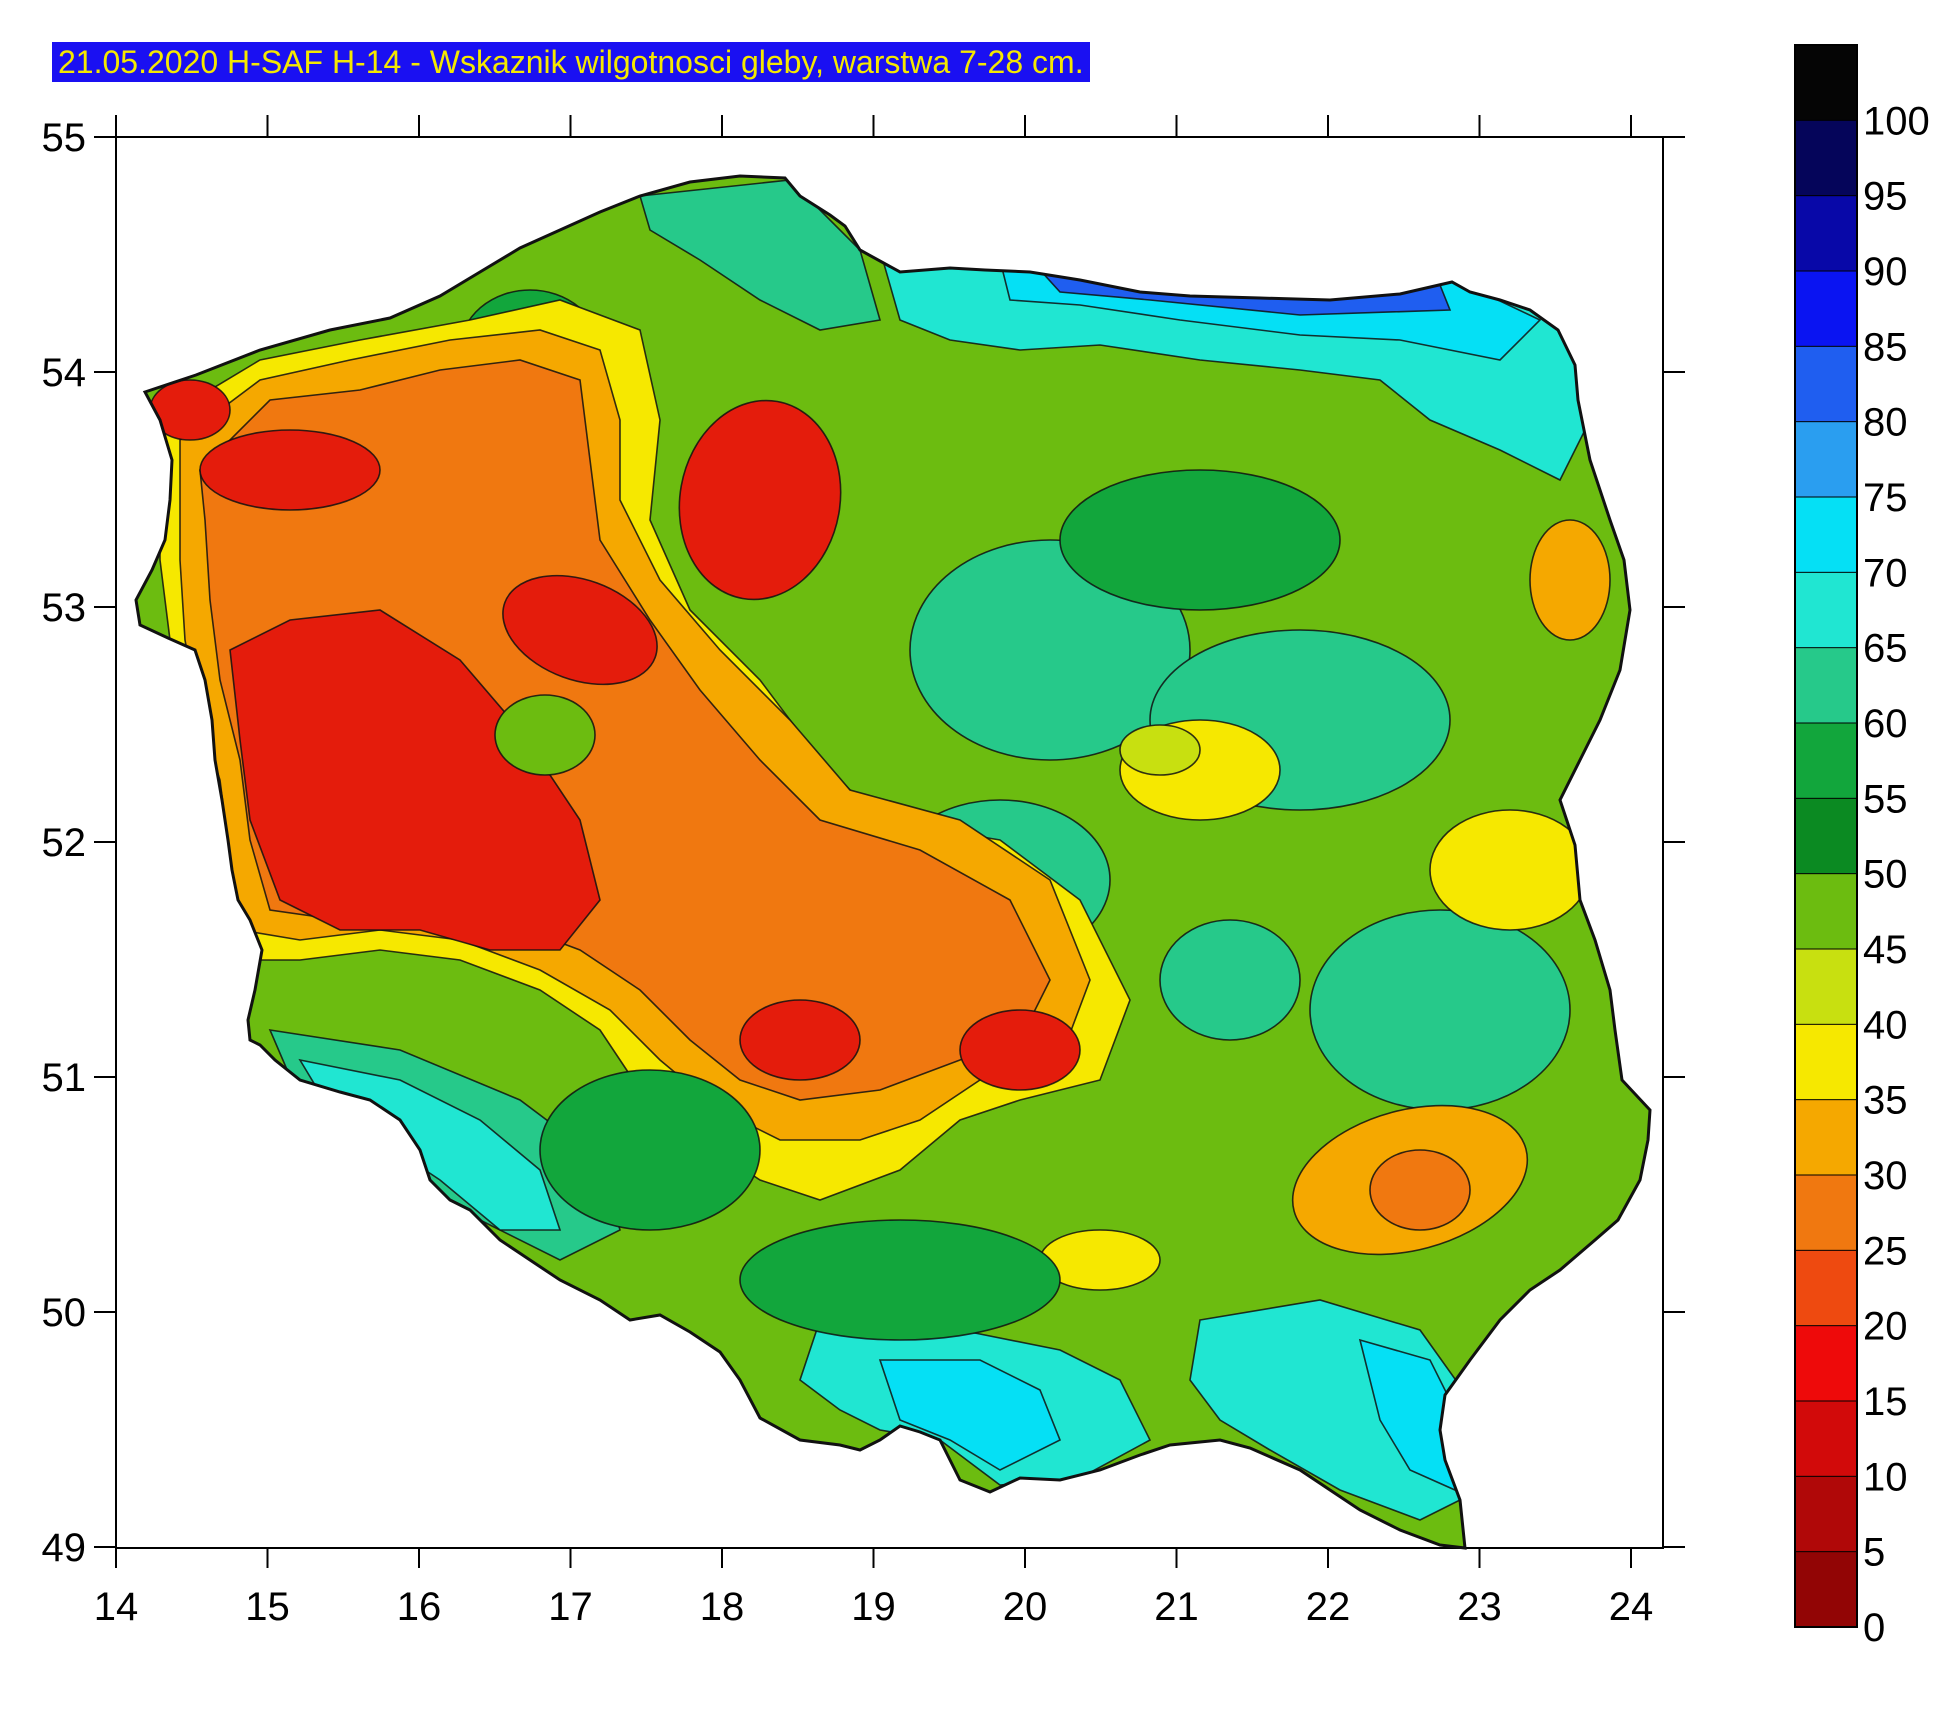  What do you see at coordinates (650, 1150) in the screenshot?
I see `silesia-wetter` at bounding box center [650, 1150].